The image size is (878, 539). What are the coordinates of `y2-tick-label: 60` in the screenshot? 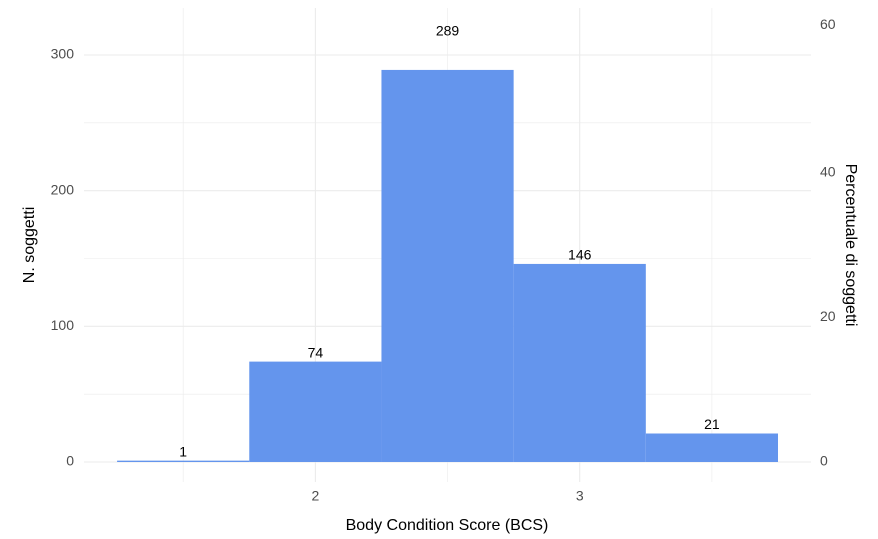 It's located at (828, 24).